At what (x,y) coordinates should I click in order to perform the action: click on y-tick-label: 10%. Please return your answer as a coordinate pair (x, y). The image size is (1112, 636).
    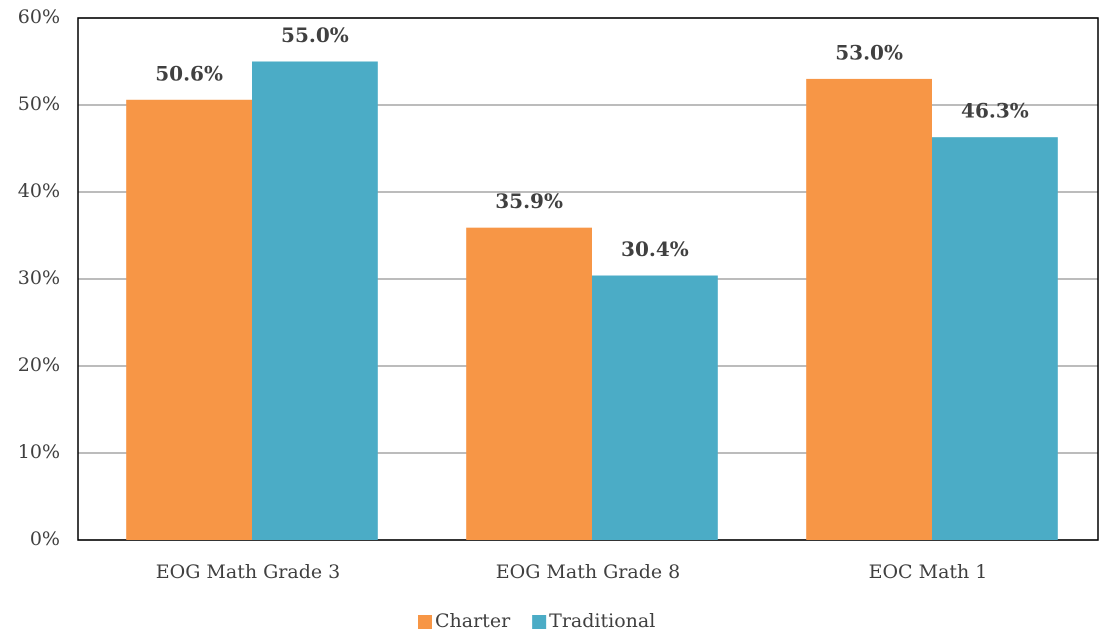
    Looking at the image, I should click on (39, 452).